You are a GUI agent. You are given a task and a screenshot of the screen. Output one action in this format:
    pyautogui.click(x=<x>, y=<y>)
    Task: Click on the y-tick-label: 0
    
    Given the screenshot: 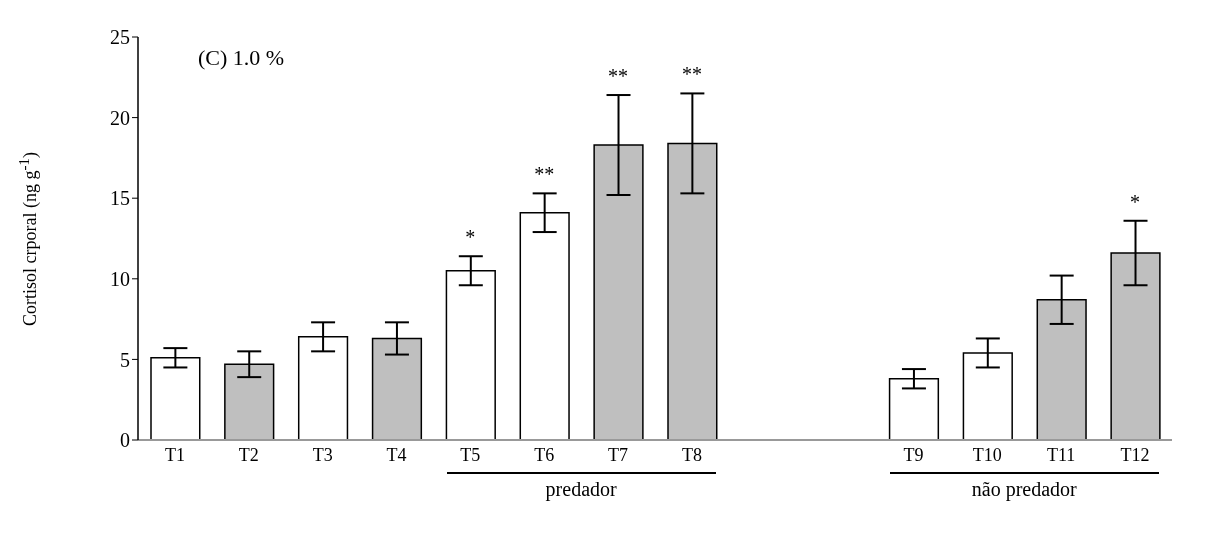 What is the action you would take?
    pyautogui.click(x=125, y=440)
    